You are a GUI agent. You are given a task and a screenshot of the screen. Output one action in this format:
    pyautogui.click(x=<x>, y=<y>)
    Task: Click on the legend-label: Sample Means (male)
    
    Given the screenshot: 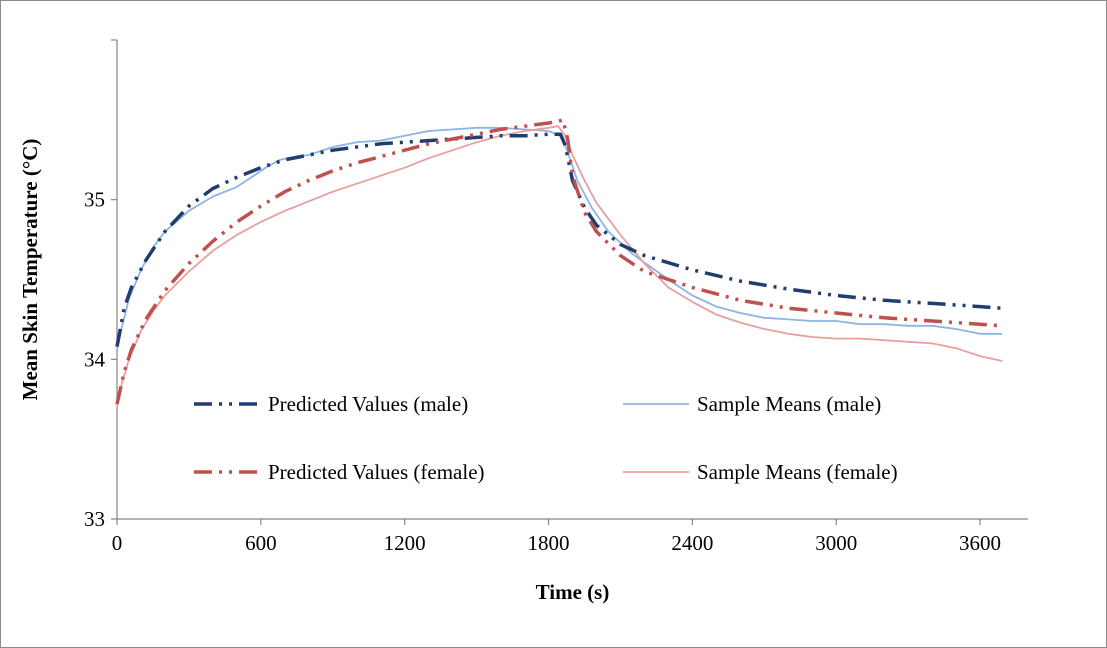 What is the action you would take?
    pyautogui.click(x=789, y=404)
    